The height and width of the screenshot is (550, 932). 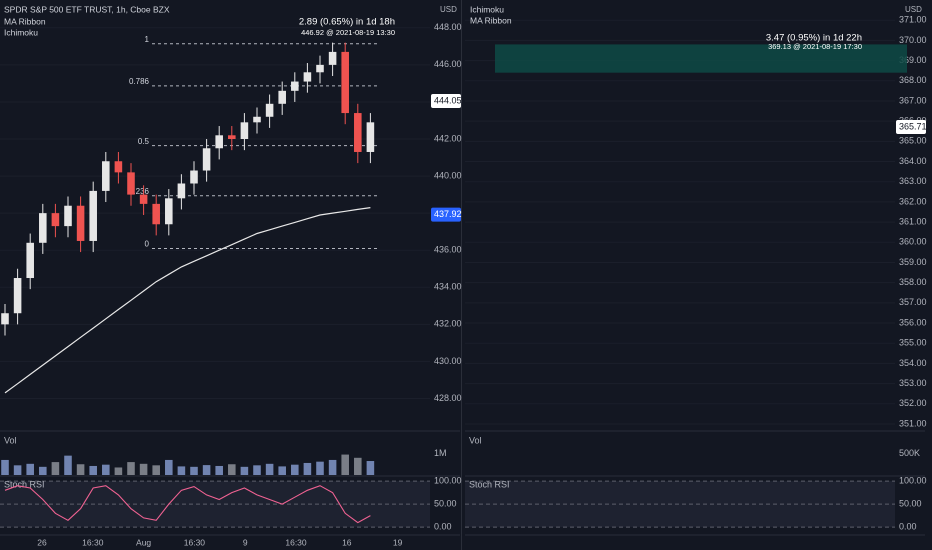 What do you see at coordinates (448, 175) in the screenshot?
I see `y-tick-label: 440.00` at bounding box center [448, 175].